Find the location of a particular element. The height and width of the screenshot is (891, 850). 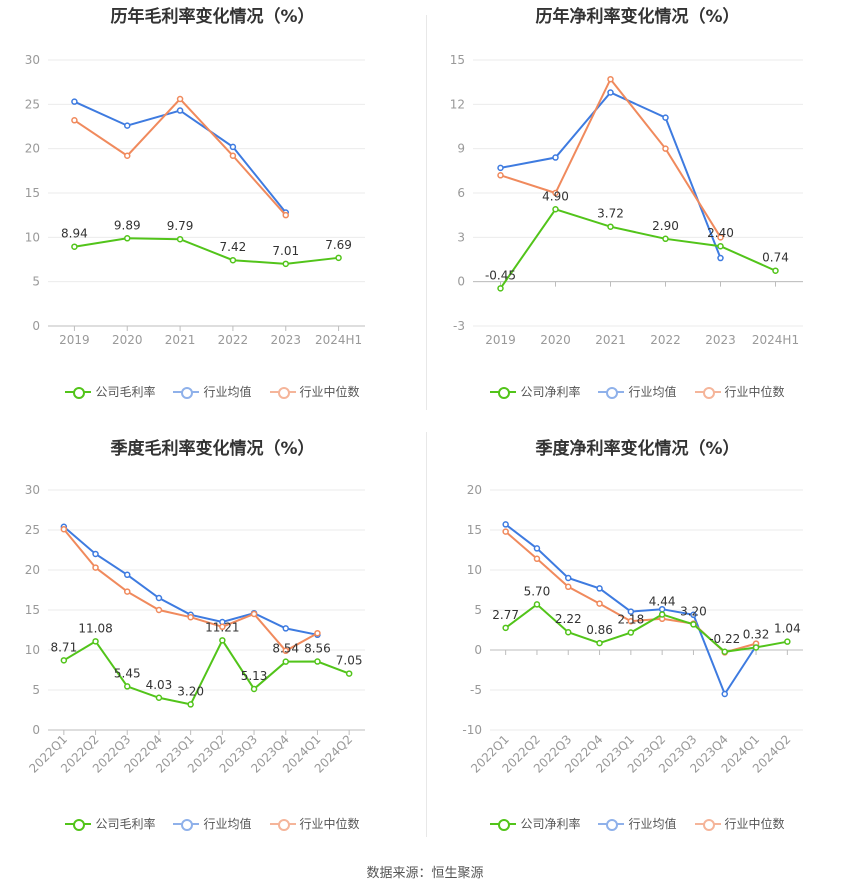

chart-title: 历年毛利率变化情况（%） is located at coordinates (212, 17).